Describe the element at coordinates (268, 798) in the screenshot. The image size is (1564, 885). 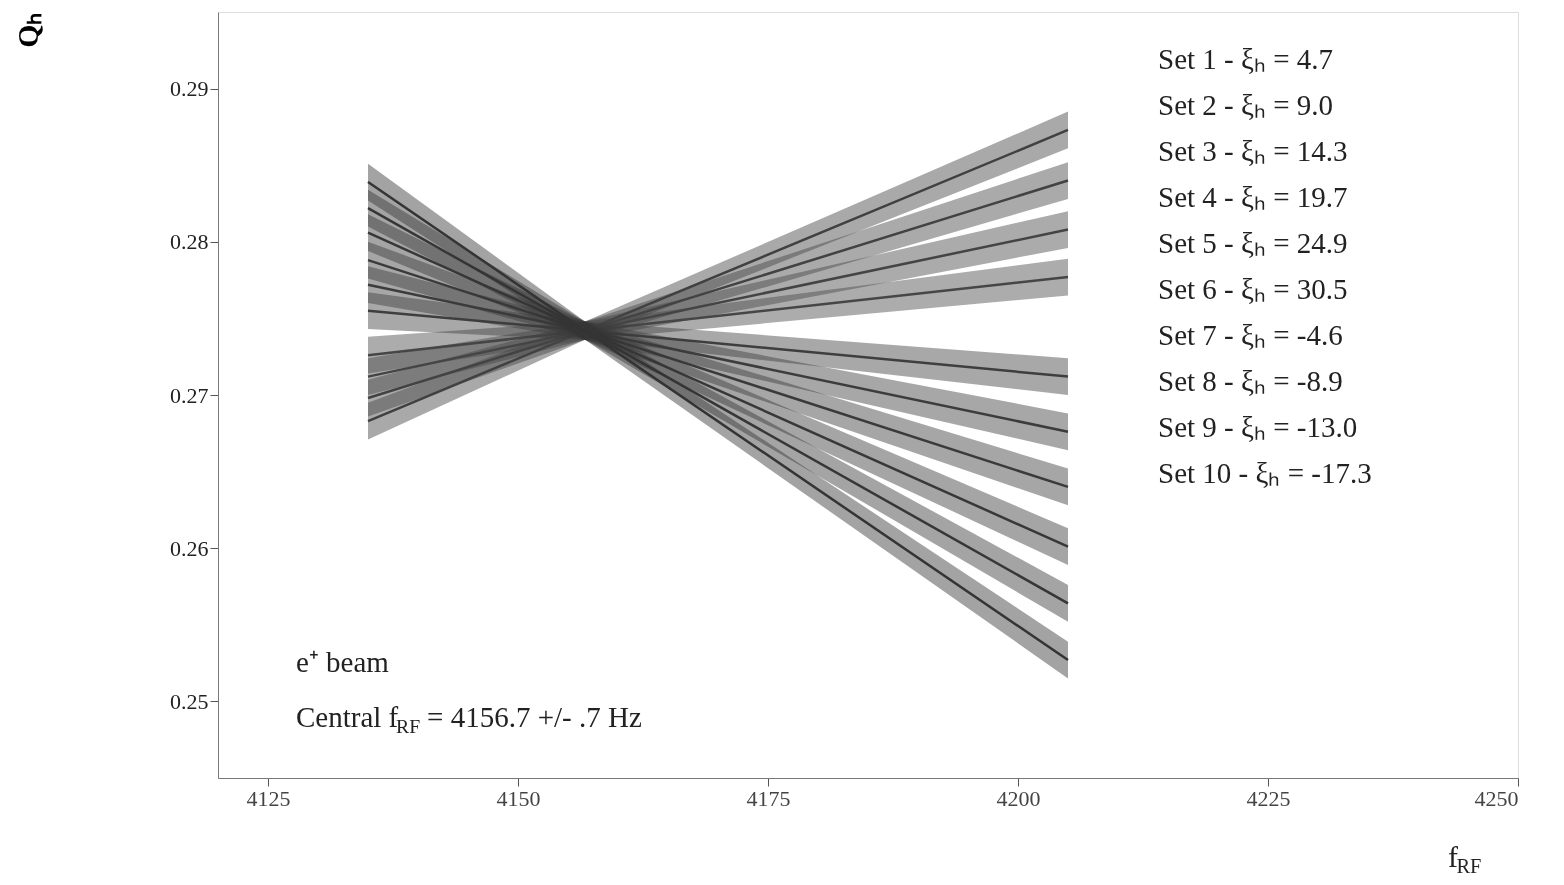
I see `x-tick-label: 4125` at that location.